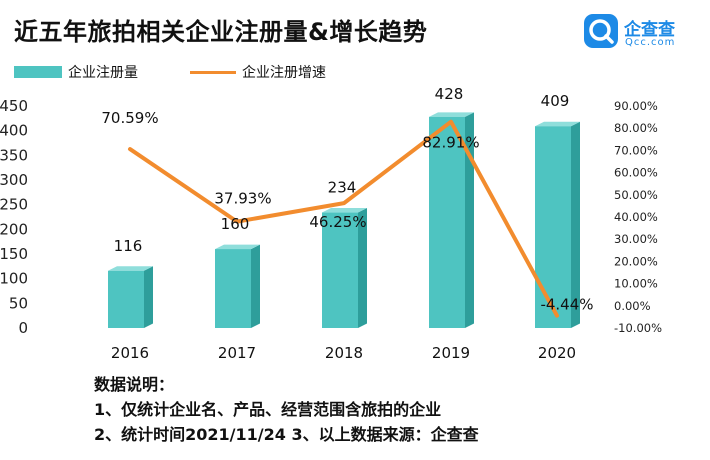 Image resolution: width=710 pixels, height=460 pixels. I want to click on bar-value-label: 116, so click(128, 246).